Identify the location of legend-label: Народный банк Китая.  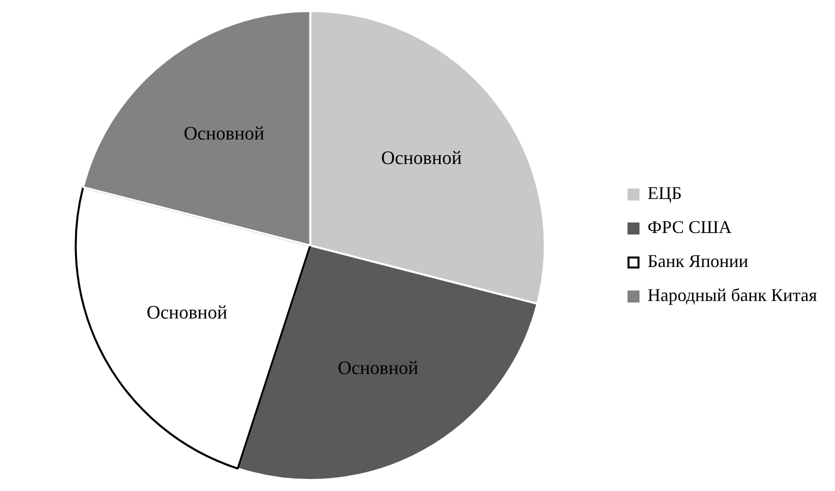
(732, 295).